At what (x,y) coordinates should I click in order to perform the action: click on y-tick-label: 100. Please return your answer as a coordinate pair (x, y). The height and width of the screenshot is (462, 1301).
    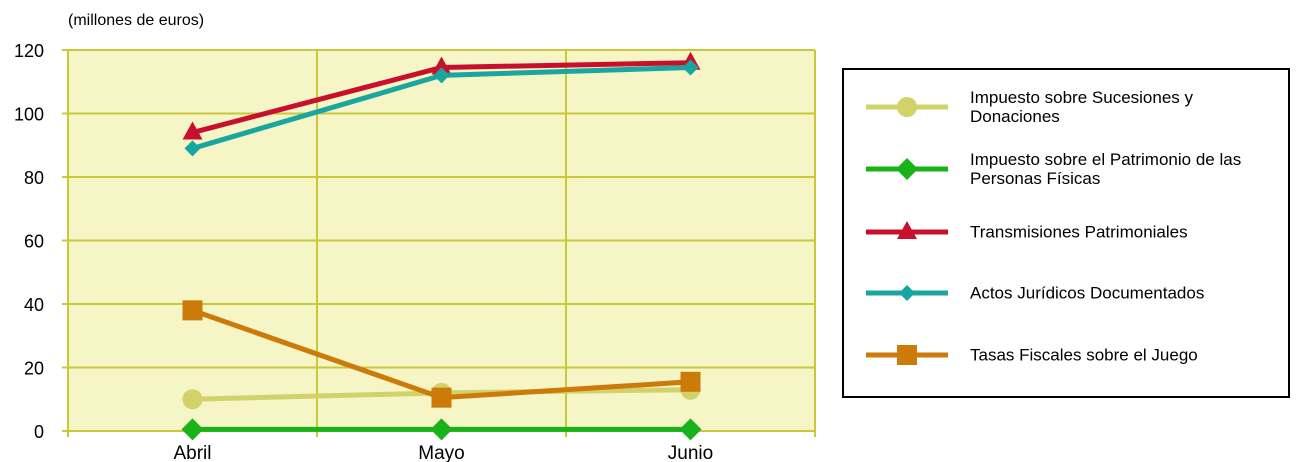
    Looking at the image, I should click on (29, 115).